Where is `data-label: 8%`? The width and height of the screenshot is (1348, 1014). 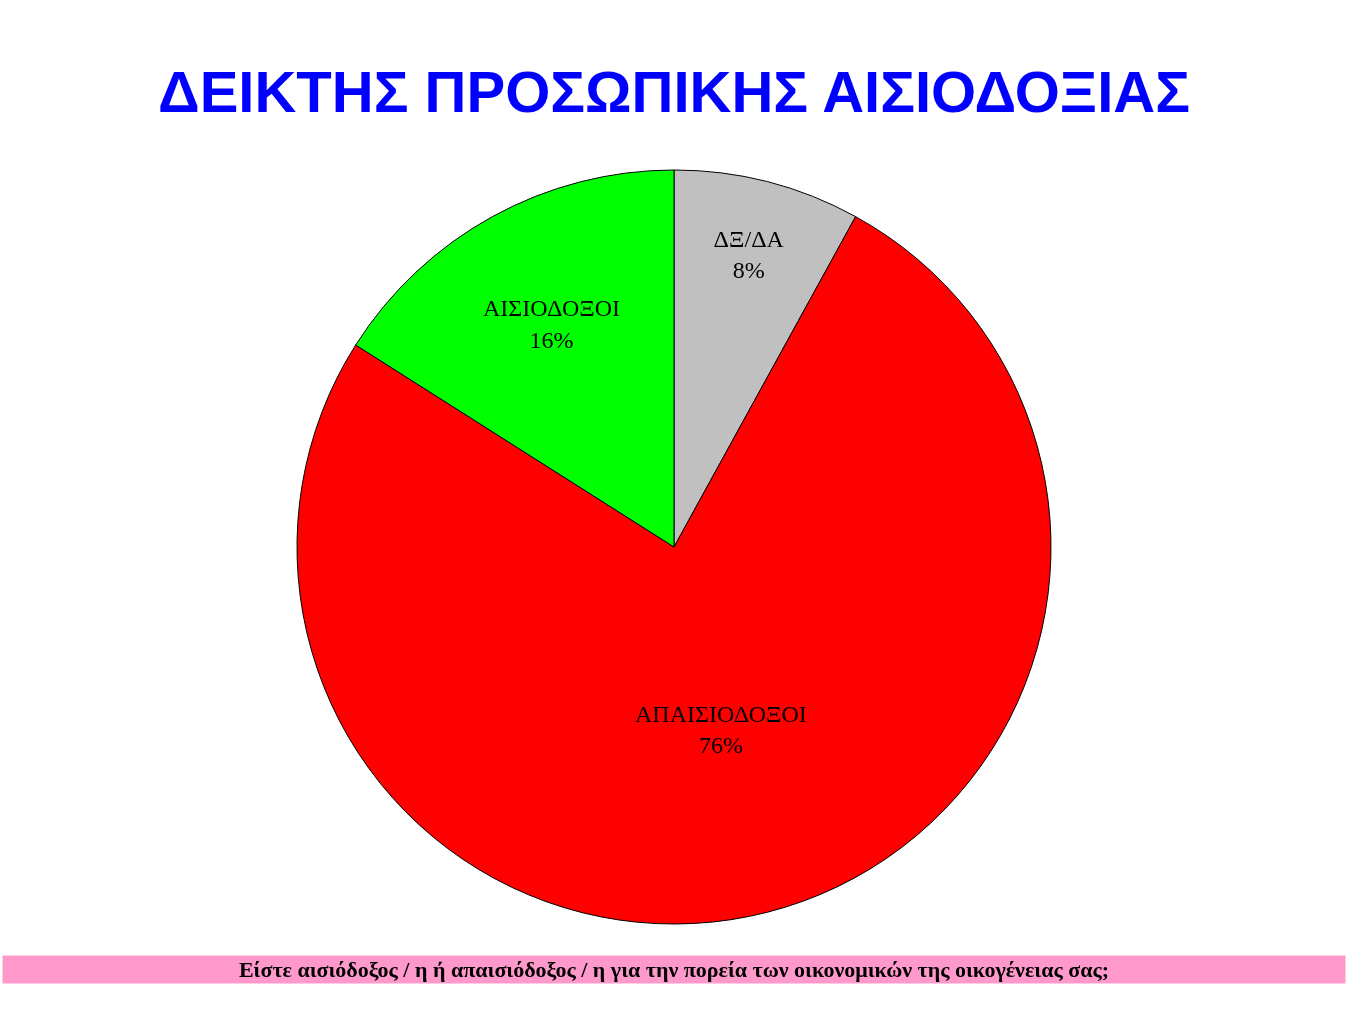 data-label: 8% is located at coordinates (748, 270).